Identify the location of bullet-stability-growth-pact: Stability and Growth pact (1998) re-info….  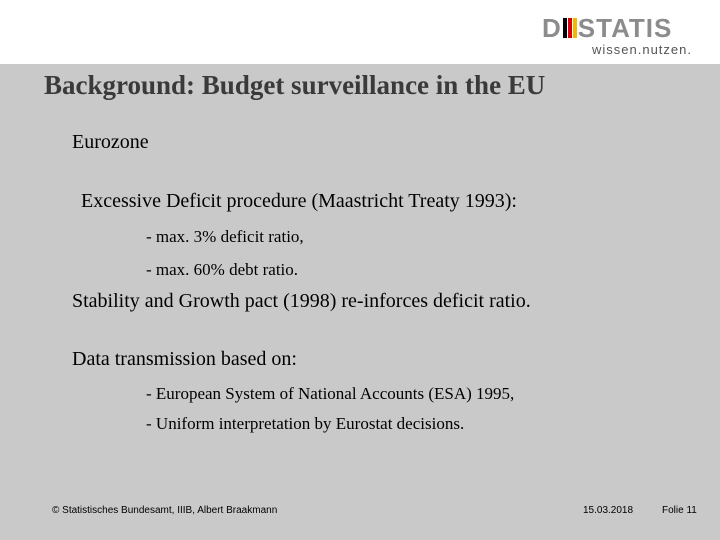
(301, 301).